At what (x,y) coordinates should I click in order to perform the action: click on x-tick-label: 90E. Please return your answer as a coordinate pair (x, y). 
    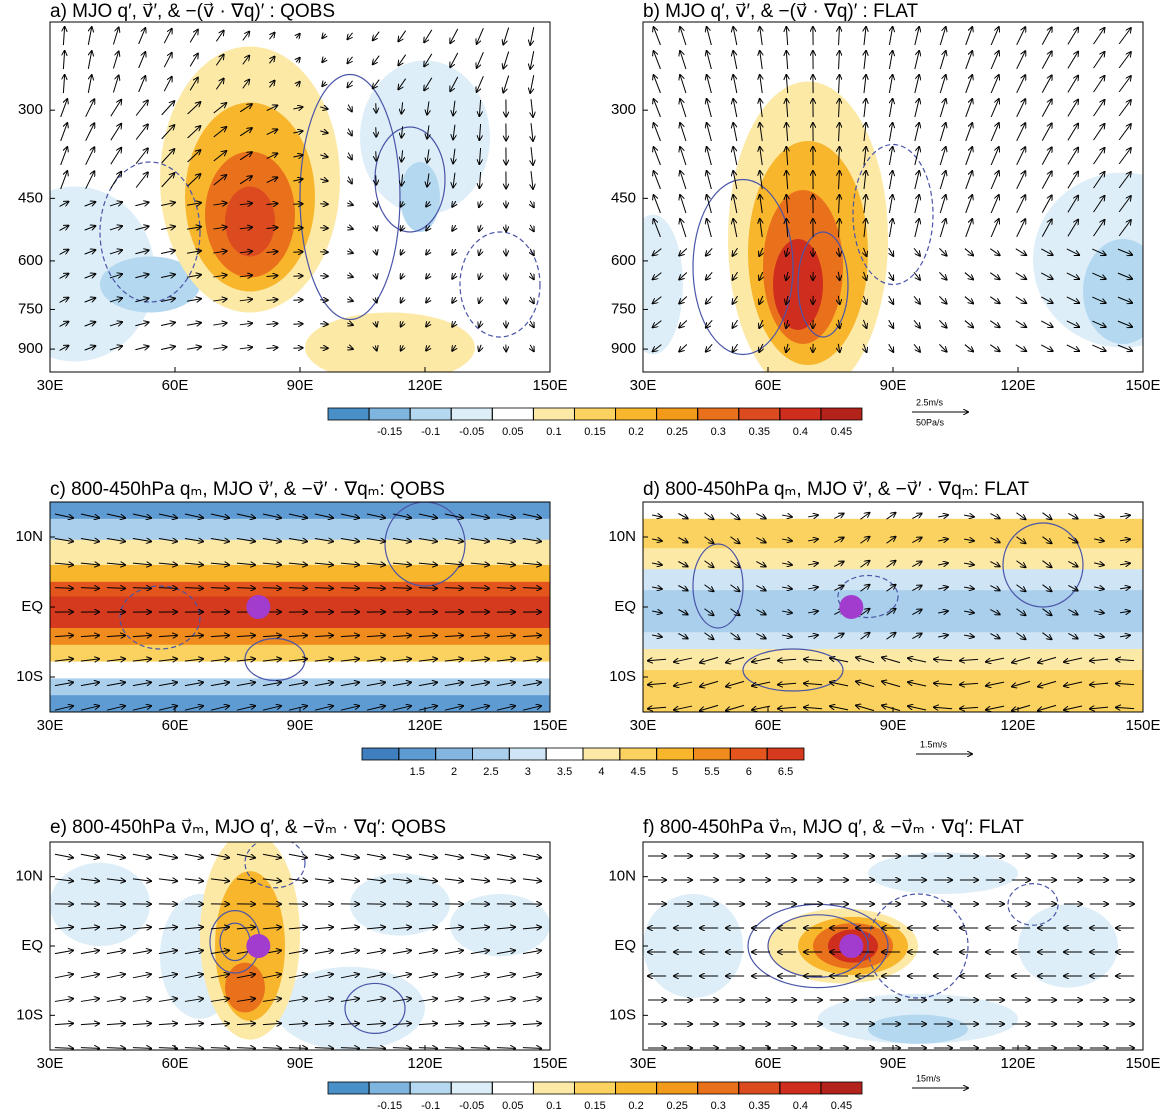
    Looking at the image, I should click on (300, 385).